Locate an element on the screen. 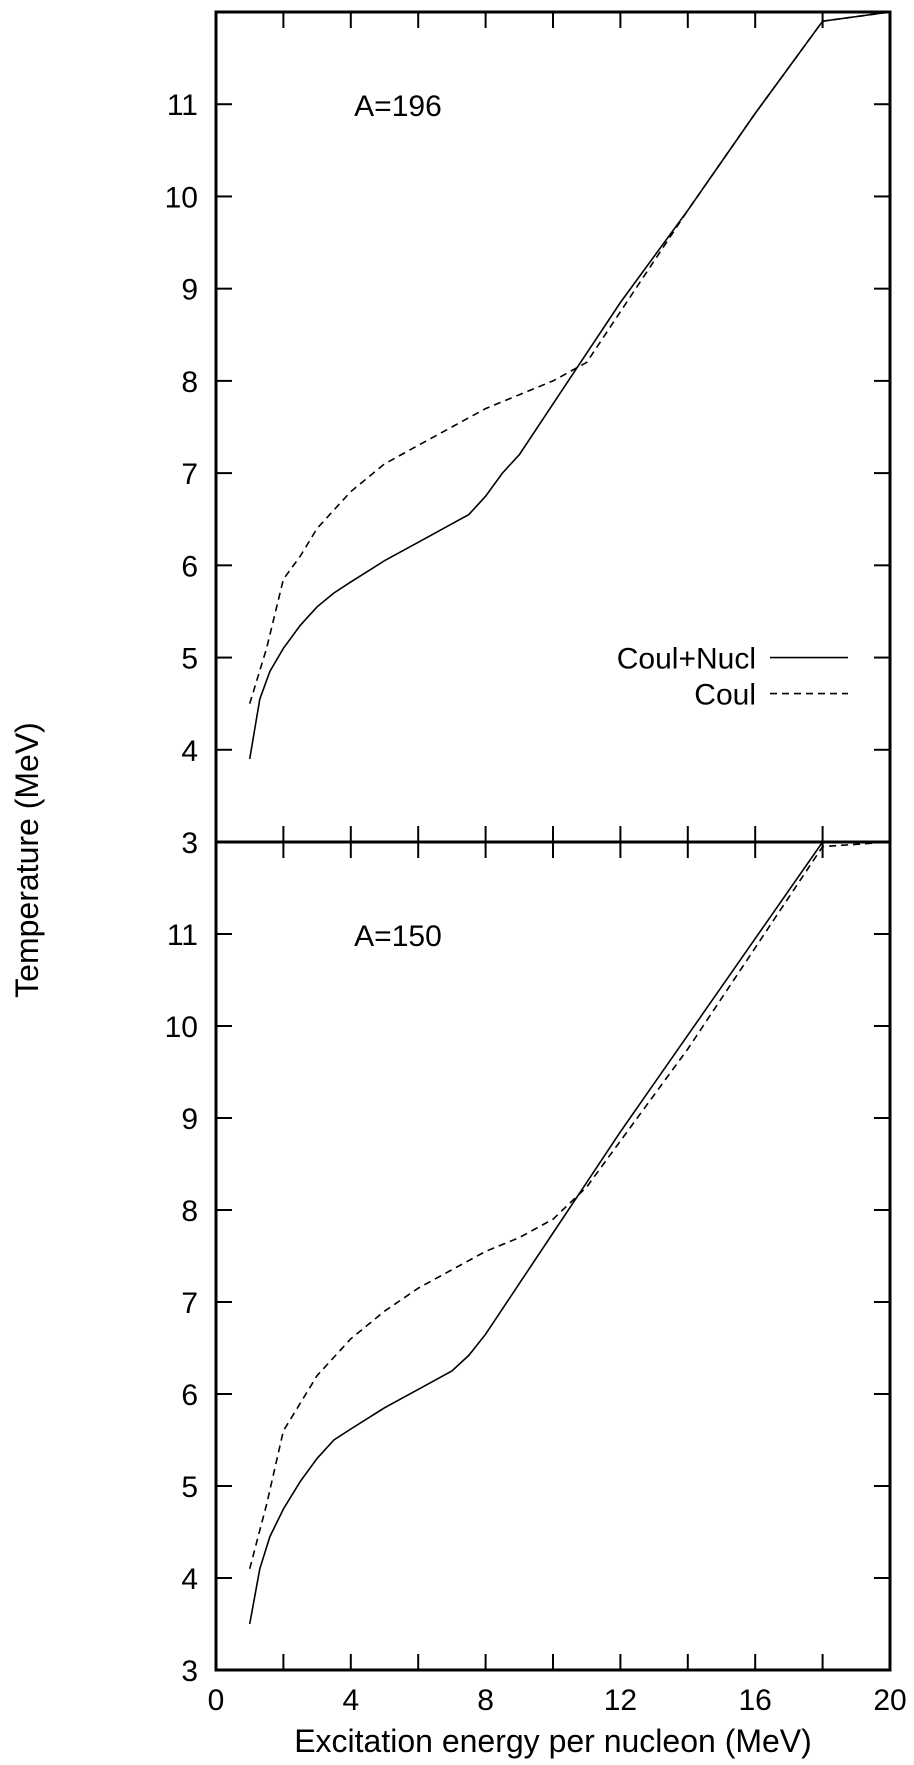 The width and height of the screenshot is (914, 1765). x-tick-label: 0 is located at coordinates (216, 1700).